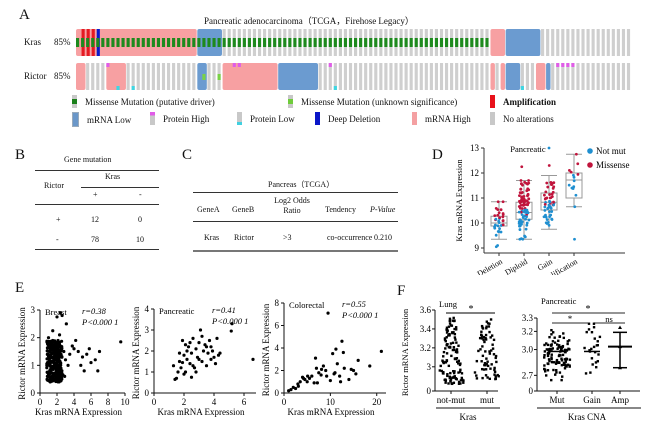 The width and height of the screenshot is (650, 429). What do you see at coordinates (277, 303) in the screenshot?
I see `y-tick-label: 8` at bounding box center [277, 303].